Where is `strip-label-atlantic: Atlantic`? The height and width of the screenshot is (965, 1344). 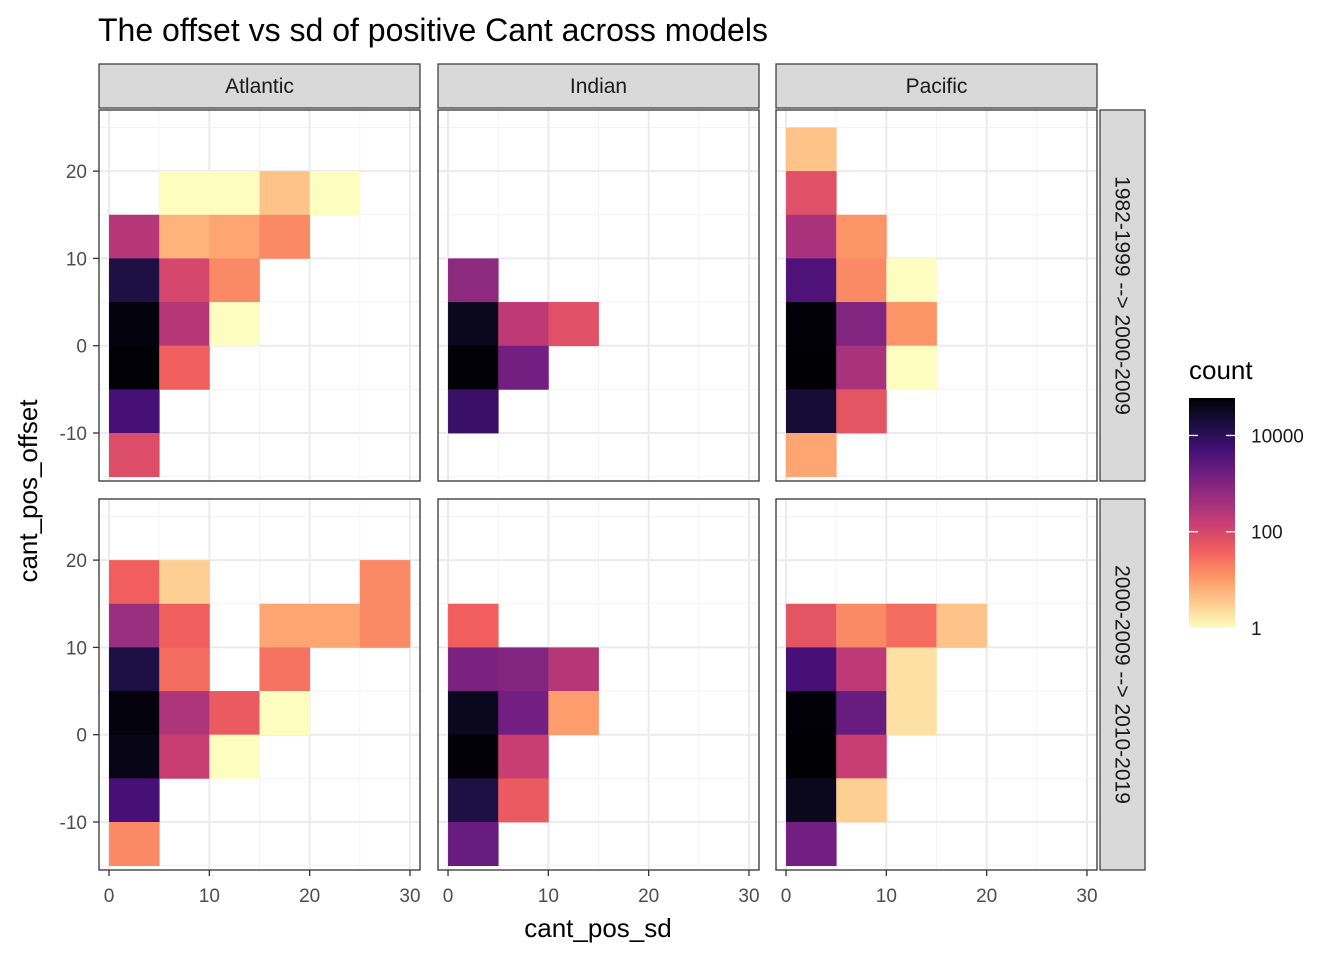
strip-label-atlantic: Atlantic is located at coordinates (259, 86).